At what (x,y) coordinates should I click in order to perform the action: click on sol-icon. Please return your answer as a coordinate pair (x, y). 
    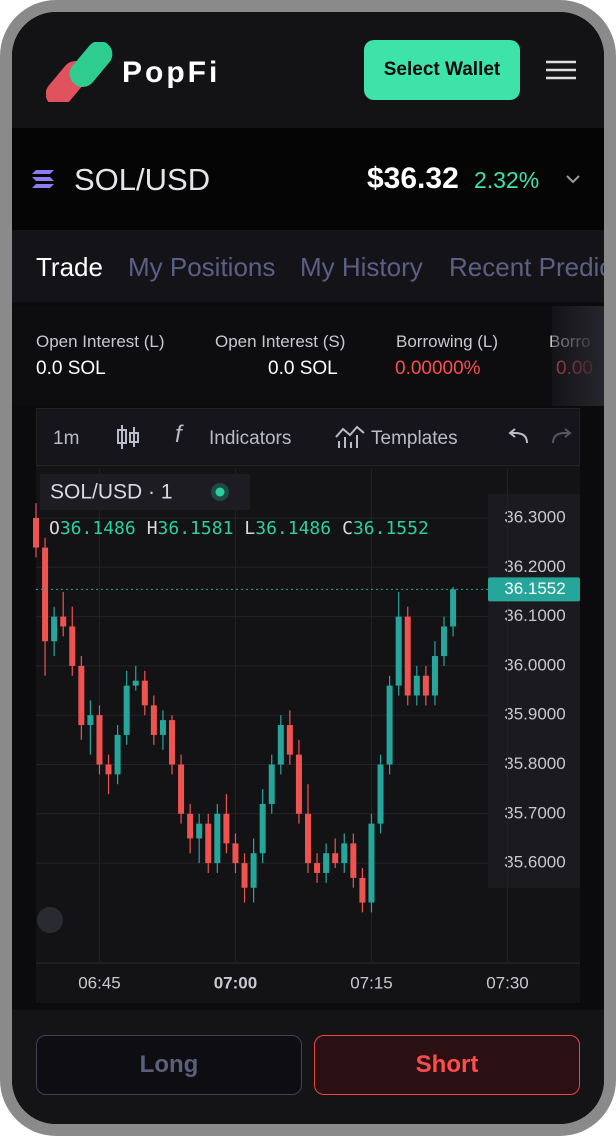
    Looking at the image, I should click on (43, 179).